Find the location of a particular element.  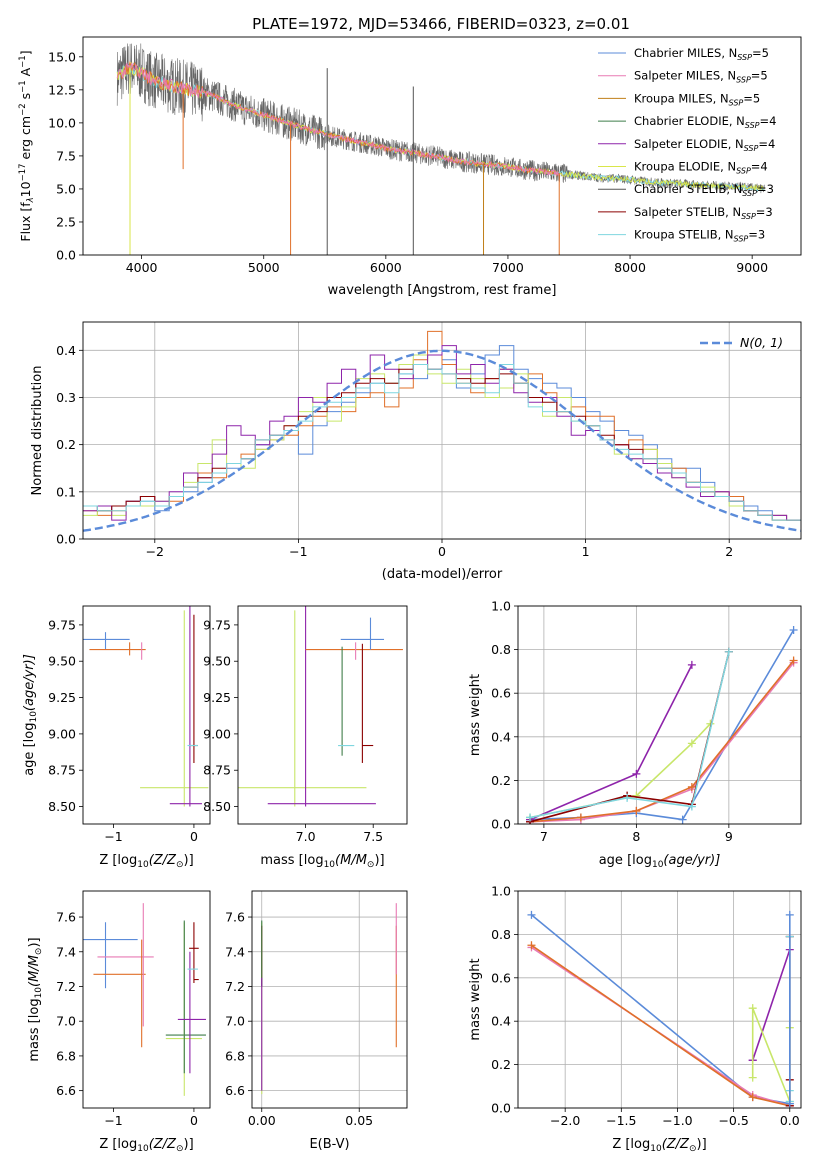

x-tick-label: 0.05 is located at coordinates (359, 1120).